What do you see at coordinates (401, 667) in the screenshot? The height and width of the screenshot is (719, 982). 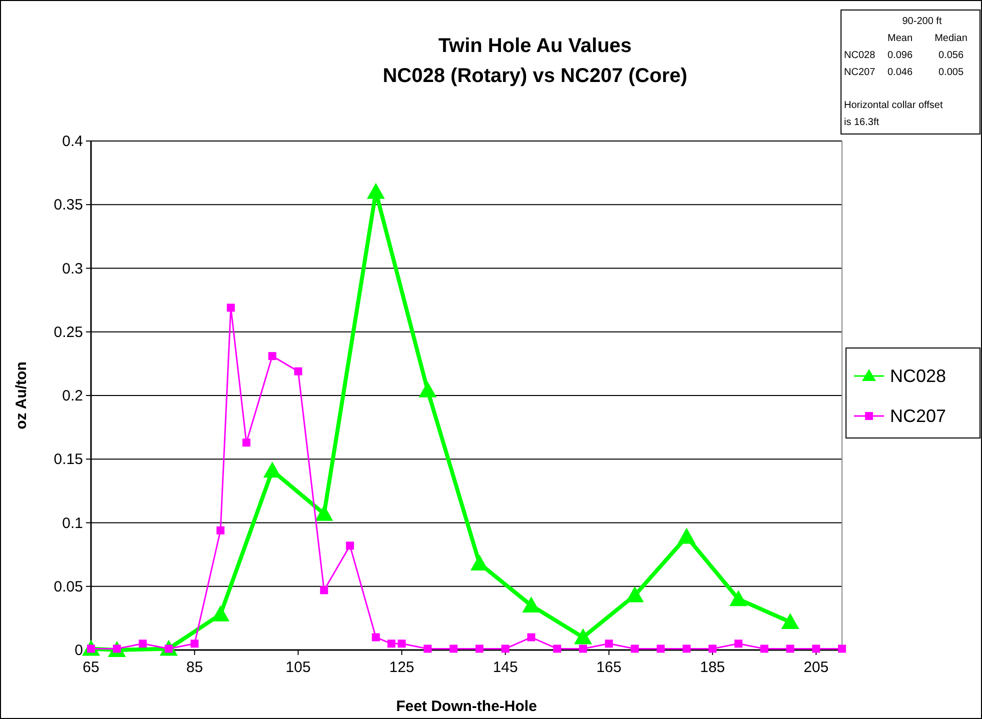 I see `x-tick-label: 125` at bounding box center [401, 667].